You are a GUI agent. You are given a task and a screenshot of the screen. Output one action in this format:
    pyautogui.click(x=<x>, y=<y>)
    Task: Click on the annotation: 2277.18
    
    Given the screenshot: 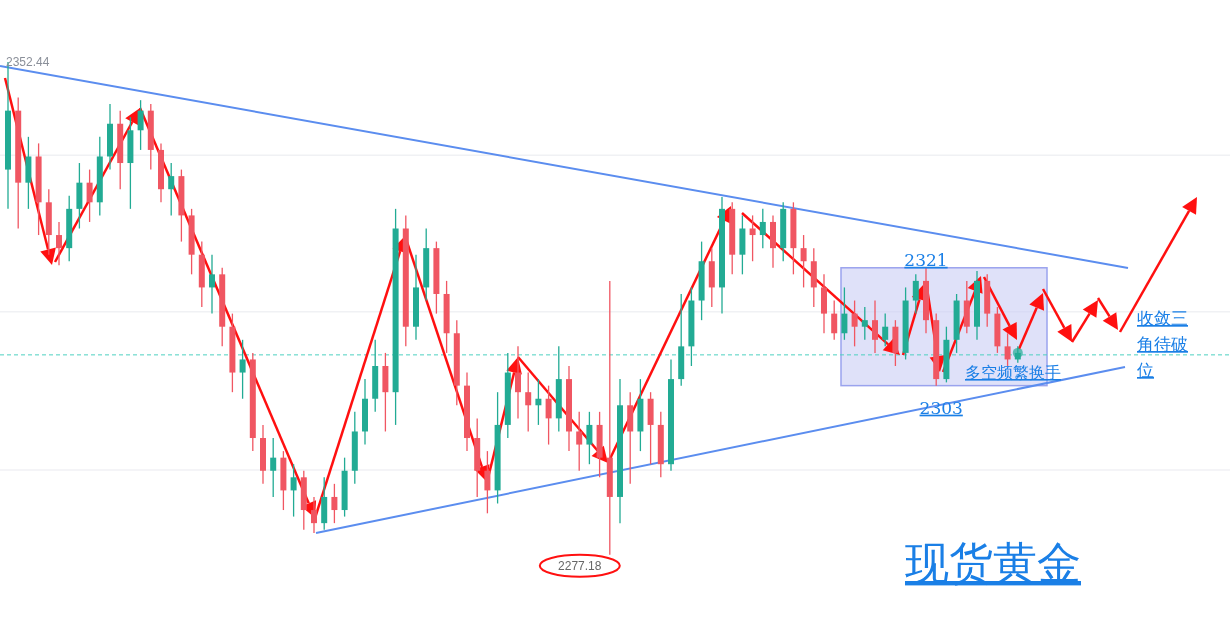 What is the action you would take?
    pyautogui.click(x=580, y=565)
    